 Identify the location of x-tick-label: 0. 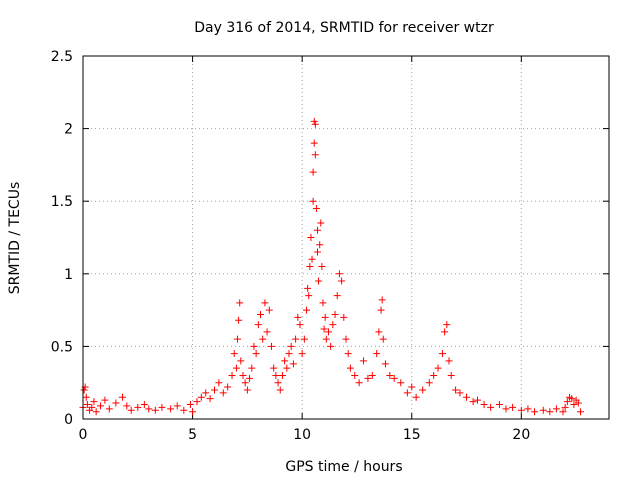
(83, 435).